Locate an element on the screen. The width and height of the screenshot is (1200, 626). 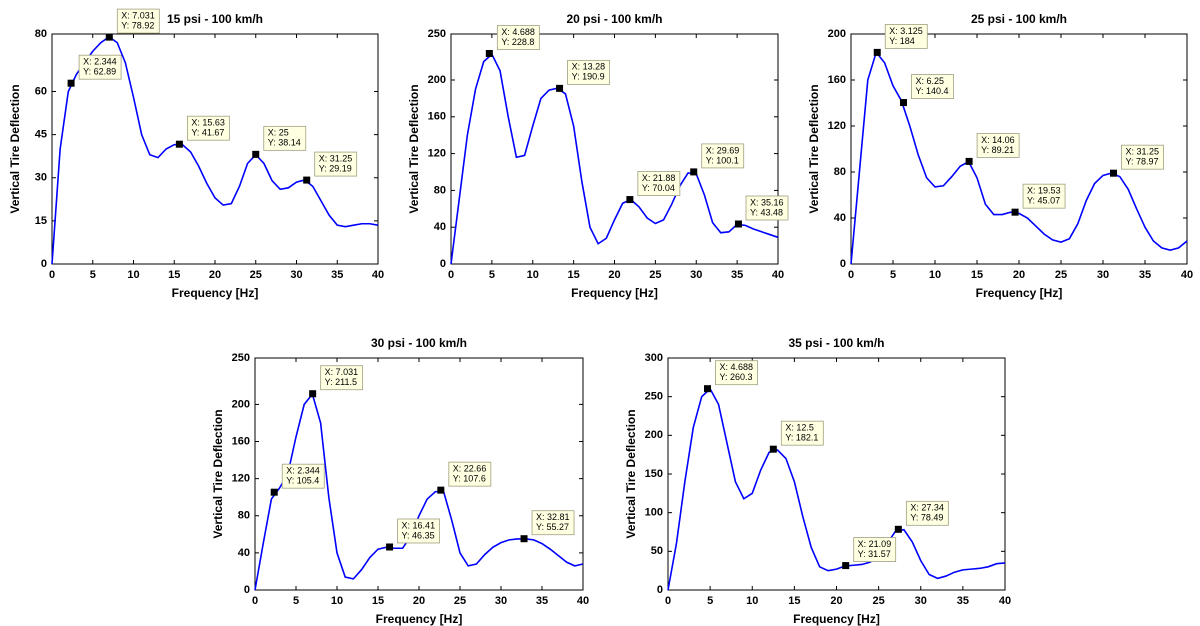
datatip-y: Y: 107.6 is located at coordinates (469, 479).